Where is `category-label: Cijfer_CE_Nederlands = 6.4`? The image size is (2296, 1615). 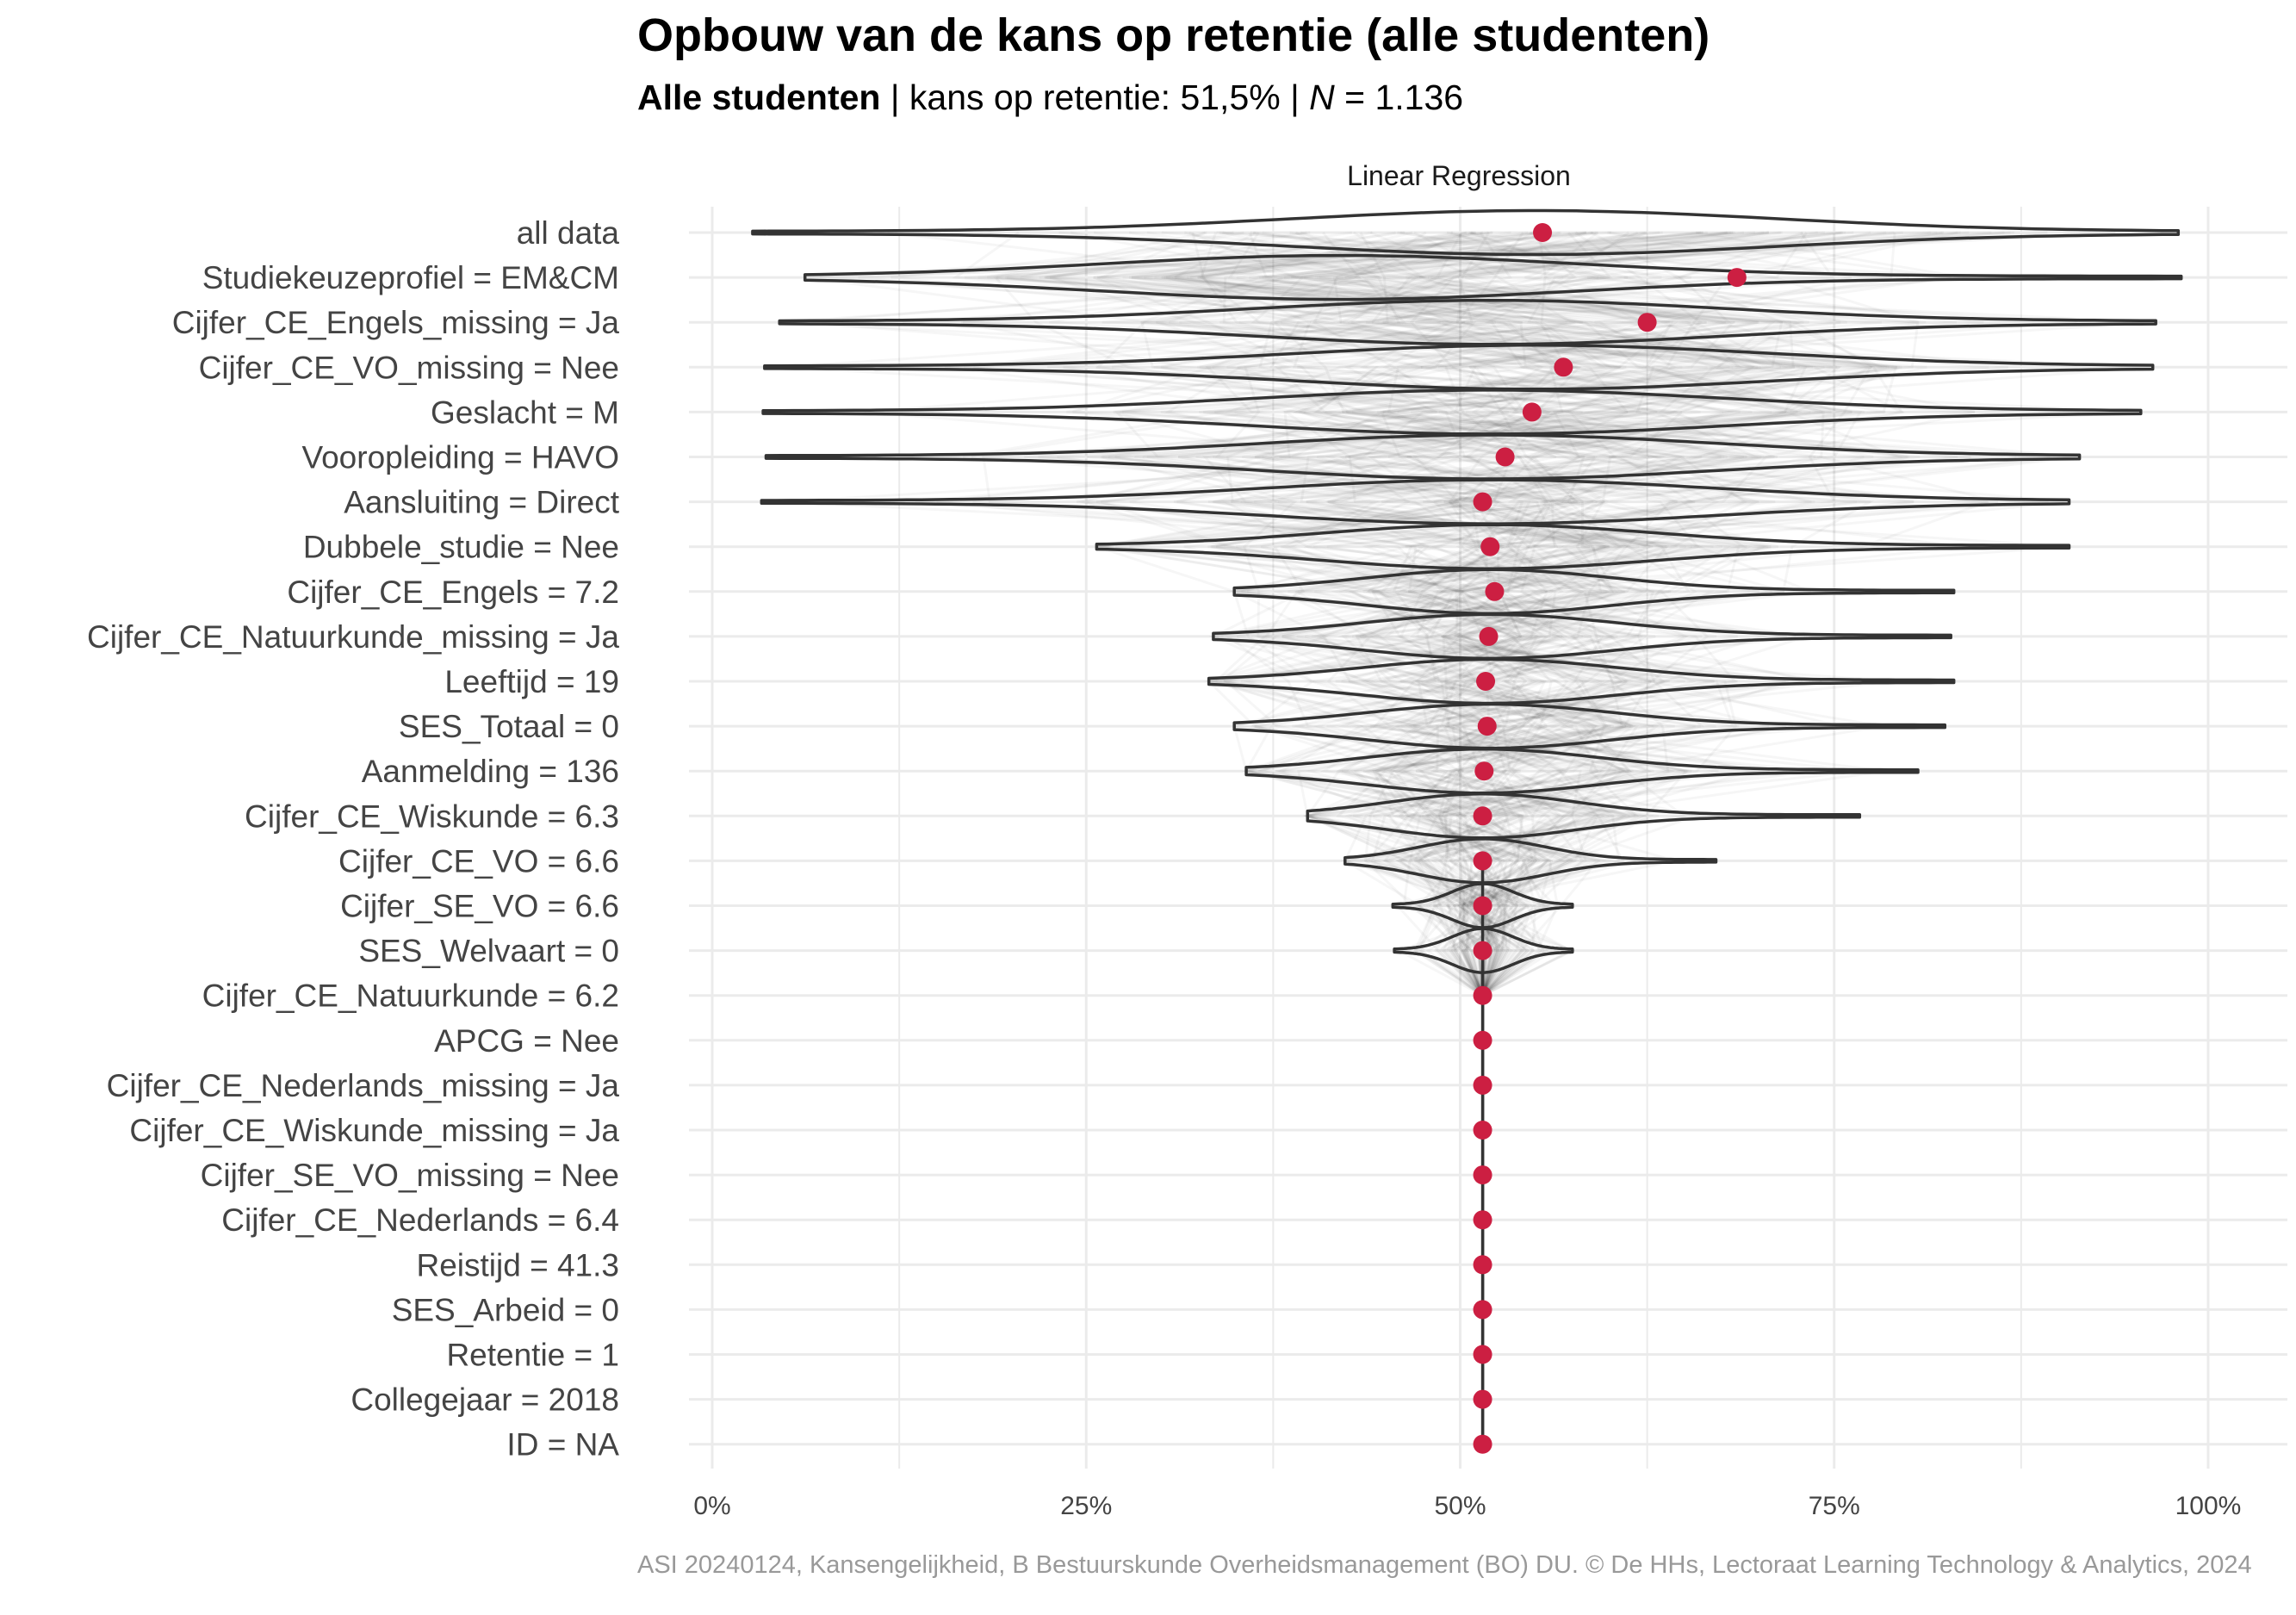
category-label: Cijfer_CE_Nederlands = 6.4 is located at coordinates (420, 1220).